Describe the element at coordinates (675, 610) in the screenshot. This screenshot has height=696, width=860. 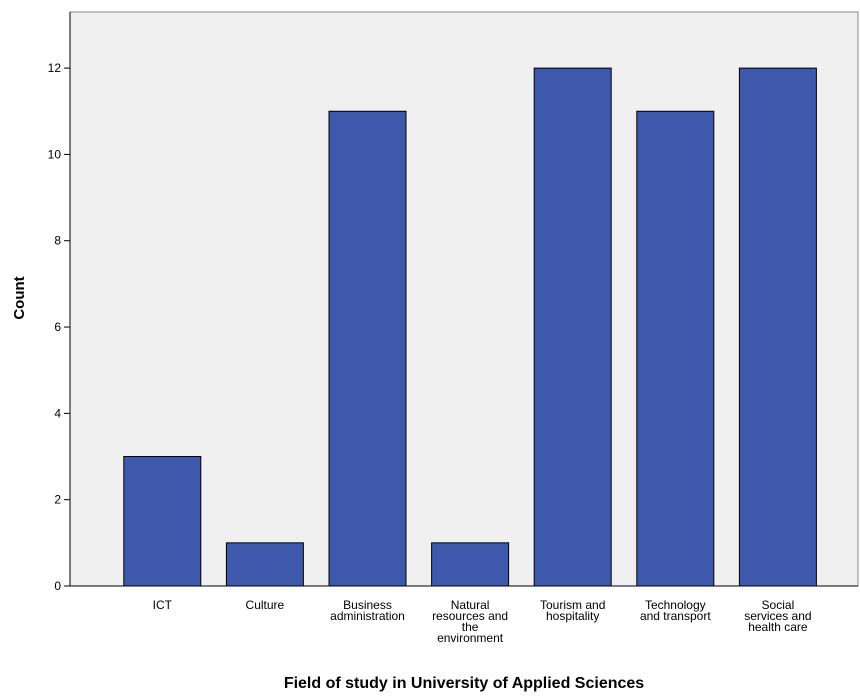
I see `x-tick-label: Technology and transport` at that location.